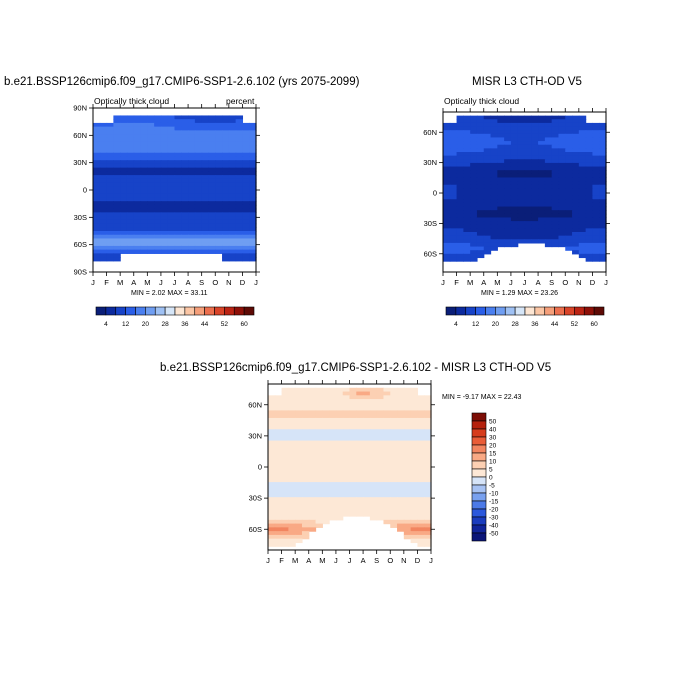 The height and width of the screenshot is (700, 700). What do you see at coordinates (490, 311) in the screenshot?
I see `colorbar-box` at bounding box center [490, 311].